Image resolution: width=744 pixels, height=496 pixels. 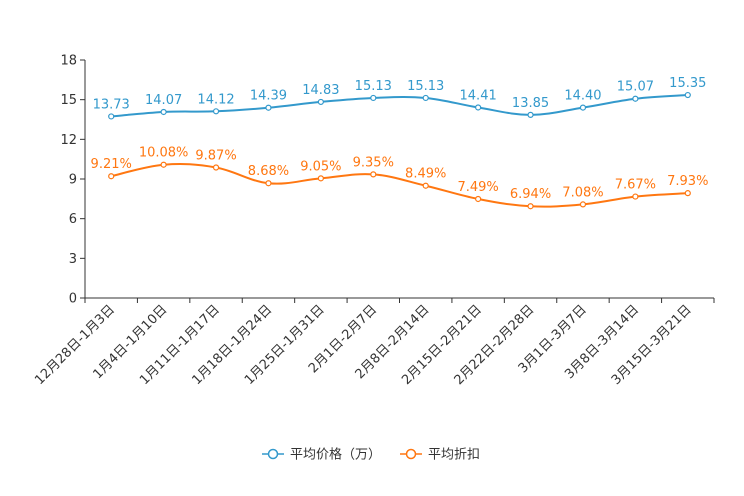 What do you see at coordinates (635, 87) in the screenshot?
I see `data-label: 15.07` at bounding box center [635, 87].